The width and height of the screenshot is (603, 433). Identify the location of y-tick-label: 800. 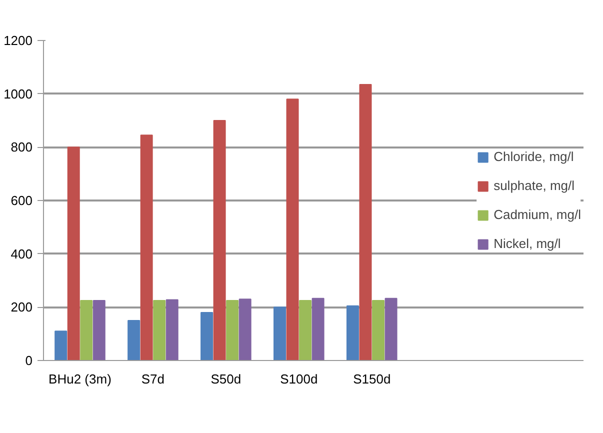
(21, 147).